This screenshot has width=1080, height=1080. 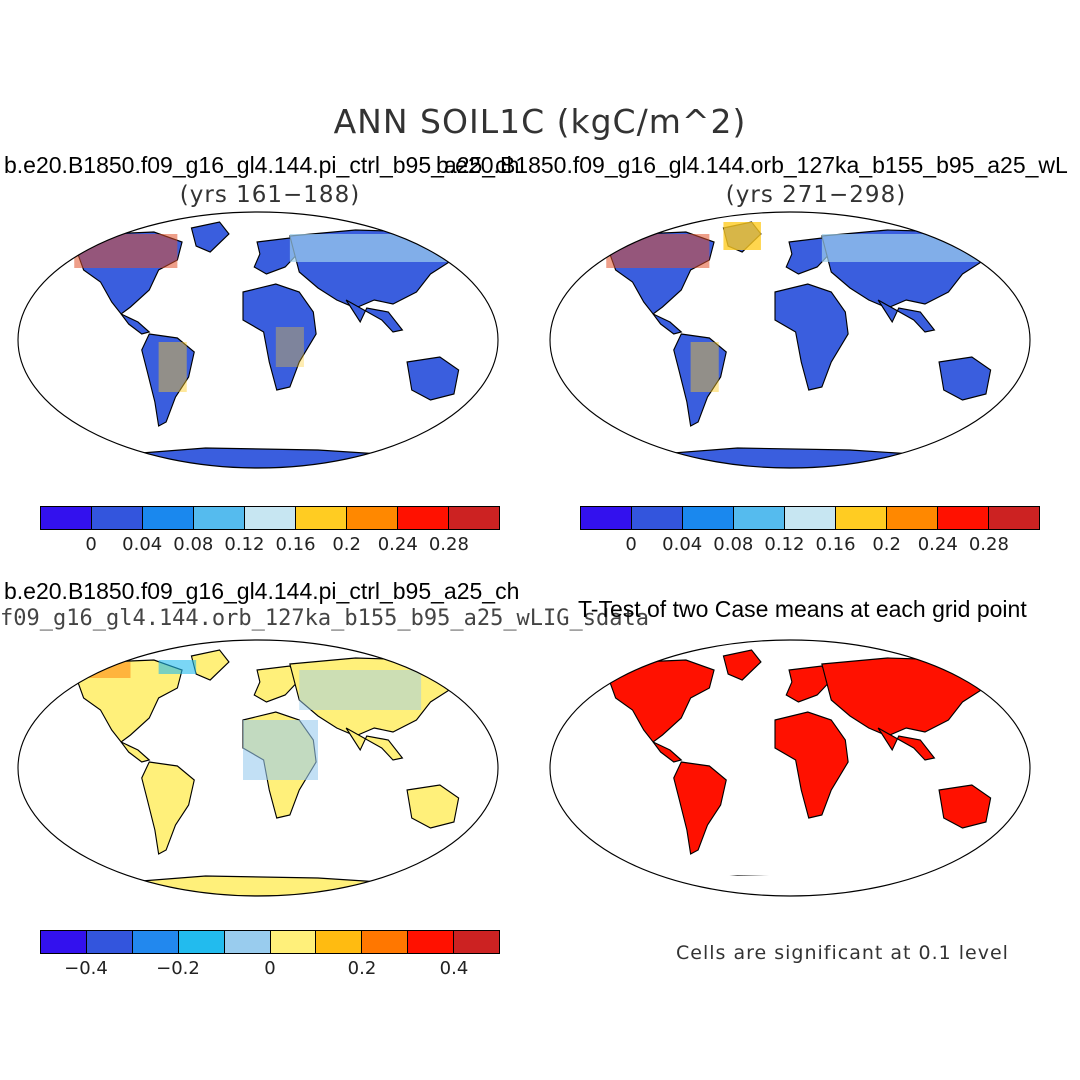 I want to click on colorbar-tick-label: 0.4, so click(x=454, y=968).